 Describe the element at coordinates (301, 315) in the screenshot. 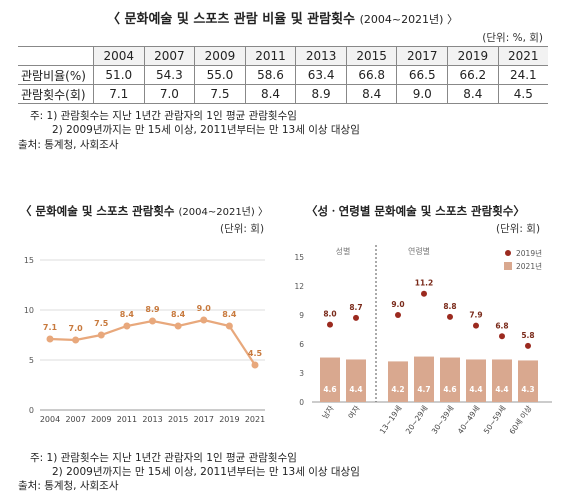

I see `y-tick-label: 9` at that location.